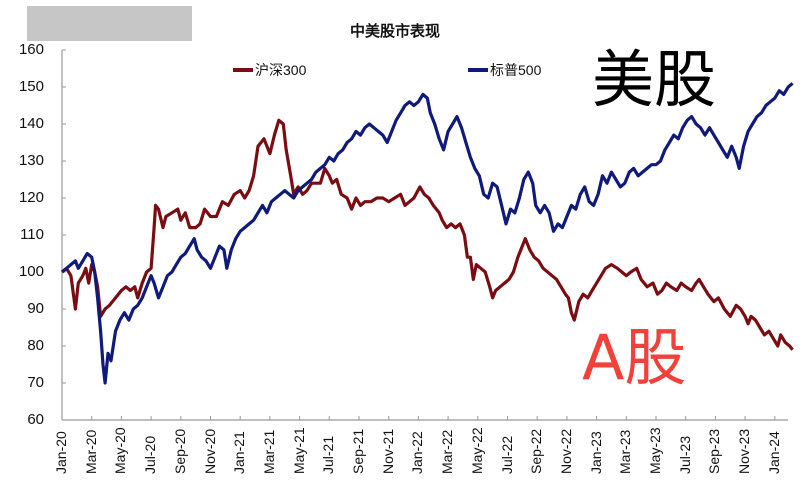 The image size is (806, 500). I want to click on y-tick-label: 130, so click(31, 160).